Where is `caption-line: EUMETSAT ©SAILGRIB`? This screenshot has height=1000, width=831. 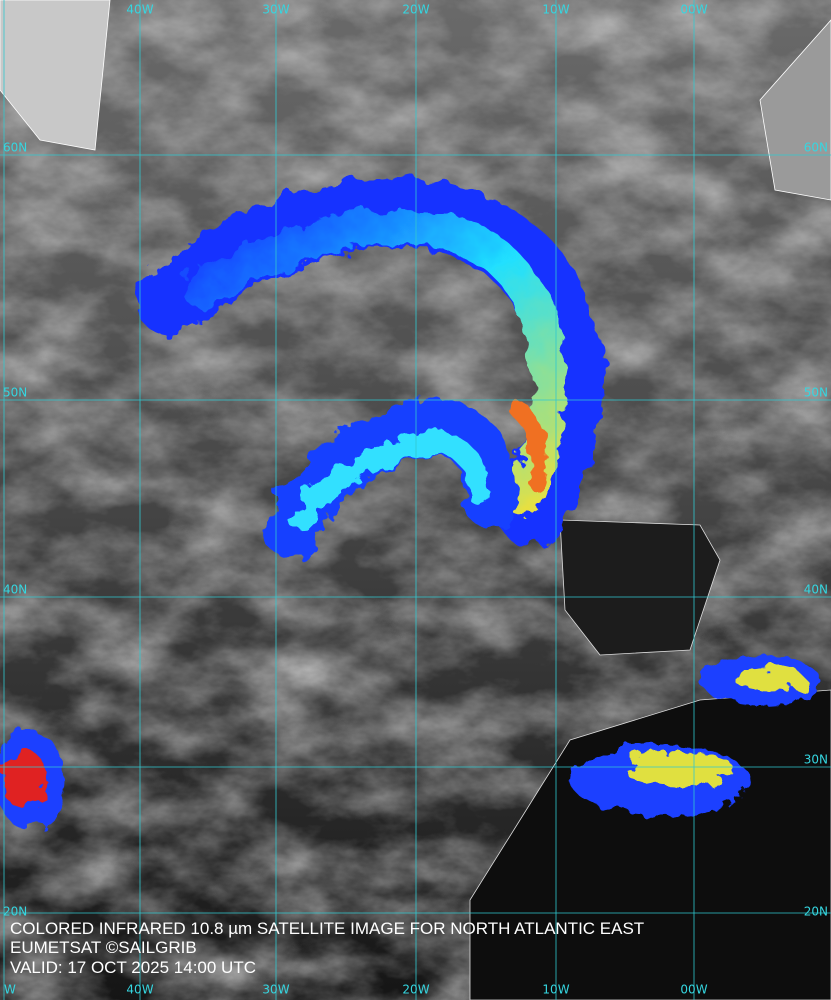 caption-line: EUMETSAT ©SAILGRIB is located at coordinates (103, 947).